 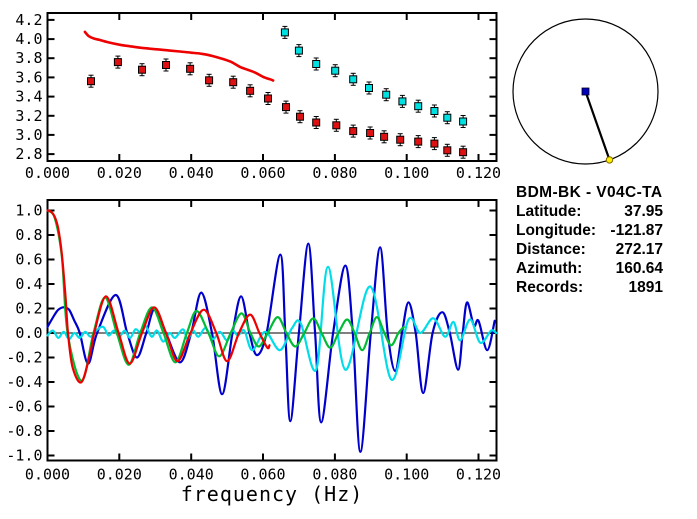 I want to click on info-row-azimuth: Azimuth: 160.64, so click(x=589, y=268).